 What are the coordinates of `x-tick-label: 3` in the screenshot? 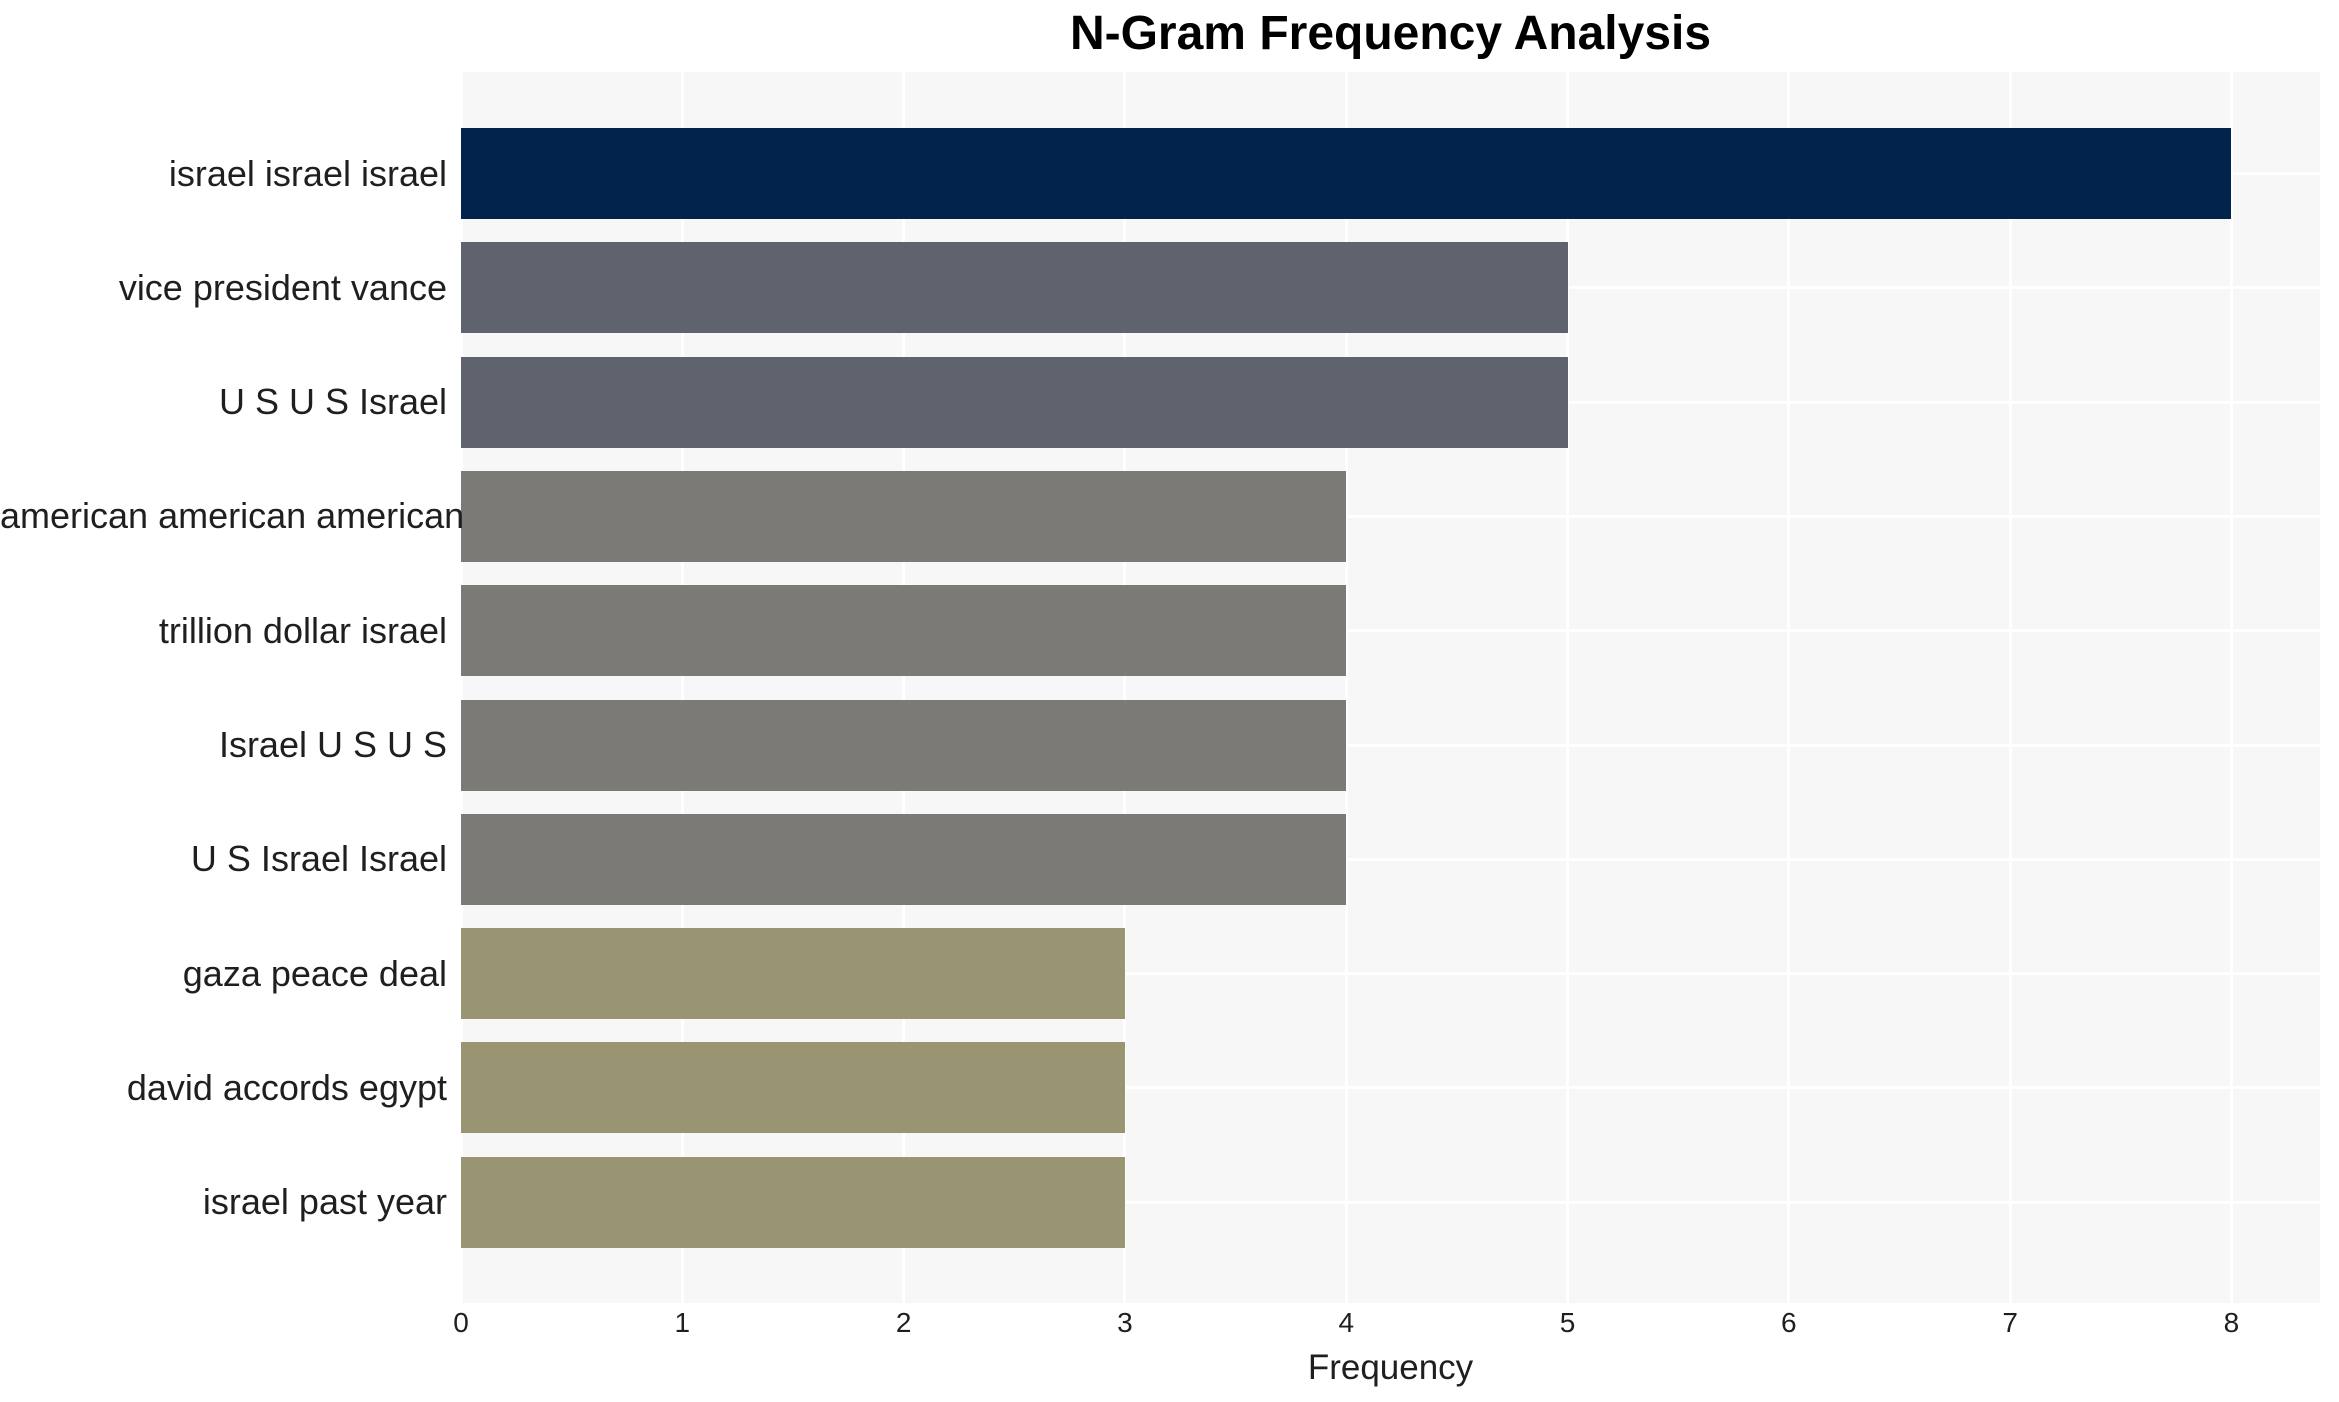 It's located at (1125, 1322).